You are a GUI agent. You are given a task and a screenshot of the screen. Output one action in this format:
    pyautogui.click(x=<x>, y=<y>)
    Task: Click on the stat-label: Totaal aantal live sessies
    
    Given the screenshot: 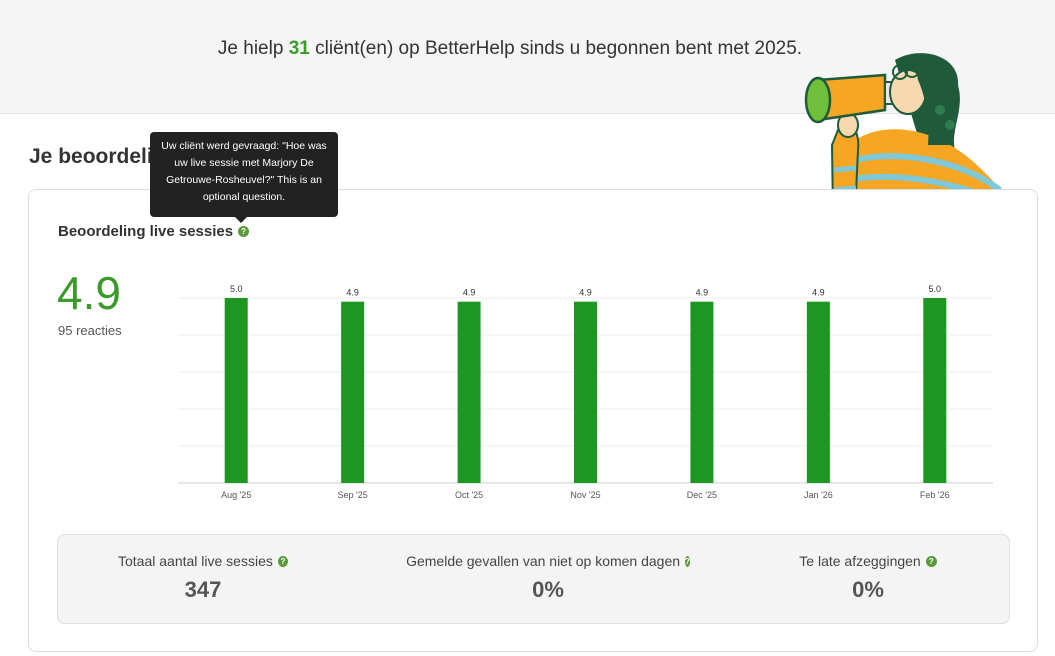 What is the action you would take?
    pyautogui.click(x=195, y=561)
    